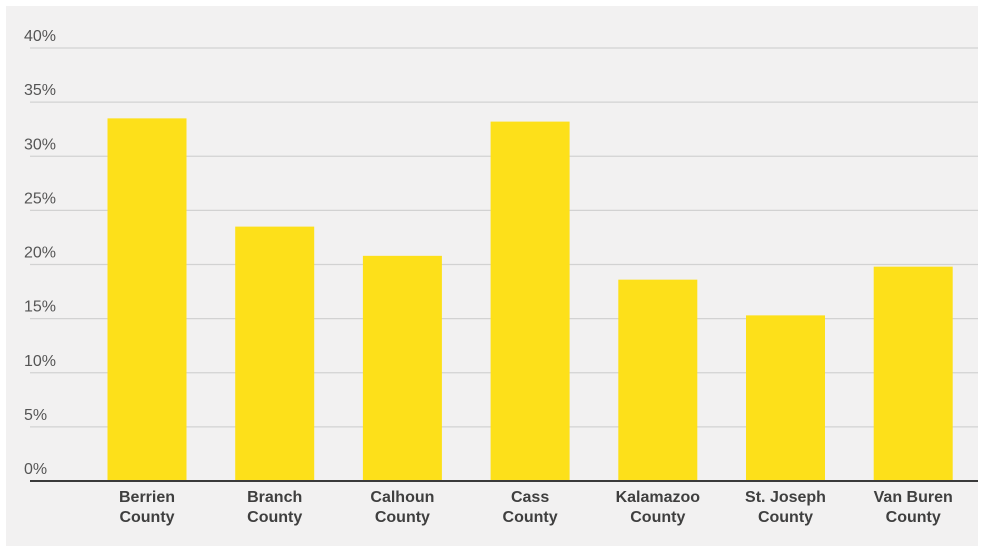 This screenshot has width=984, height=552. Describe the element at coordinates (147, 507) in the screenshot. I see `x-category-label: Berrien County` at that location.